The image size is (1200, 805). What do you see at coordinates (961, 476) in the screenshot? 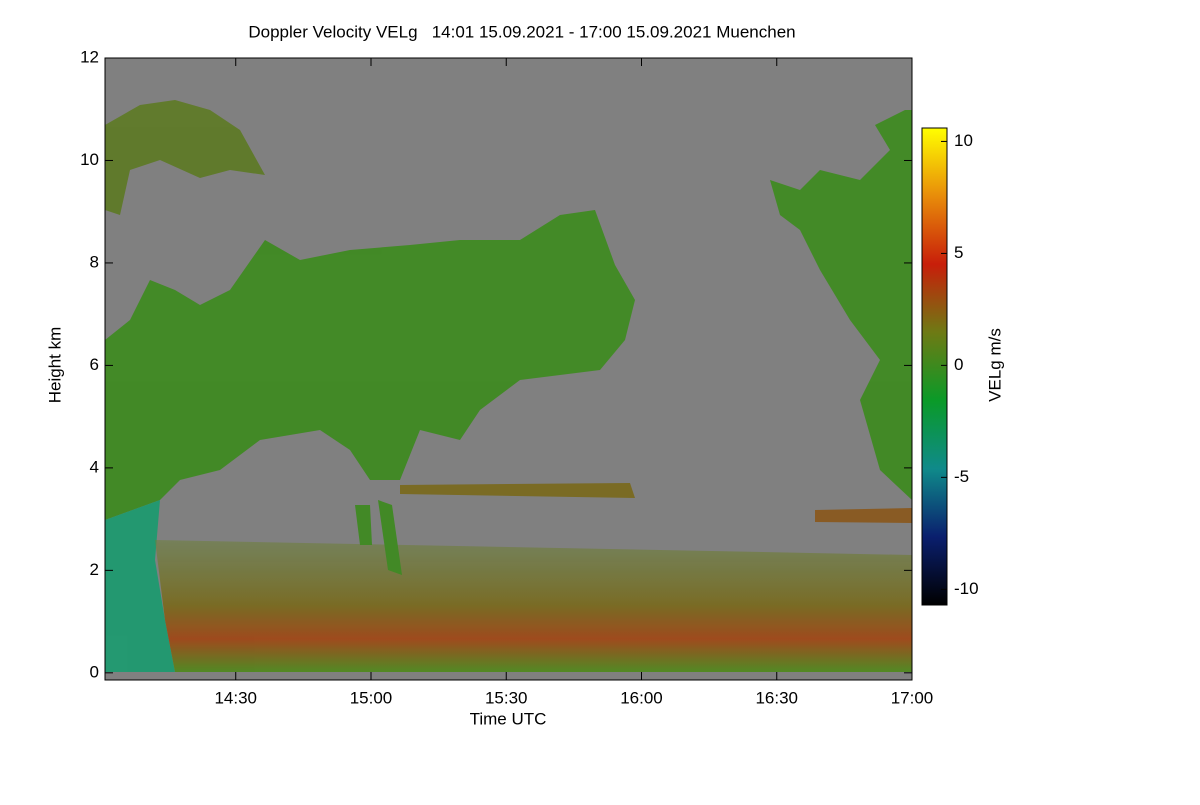
I see `colorbar-tick-label: -5` at bounding box center [961, 476].